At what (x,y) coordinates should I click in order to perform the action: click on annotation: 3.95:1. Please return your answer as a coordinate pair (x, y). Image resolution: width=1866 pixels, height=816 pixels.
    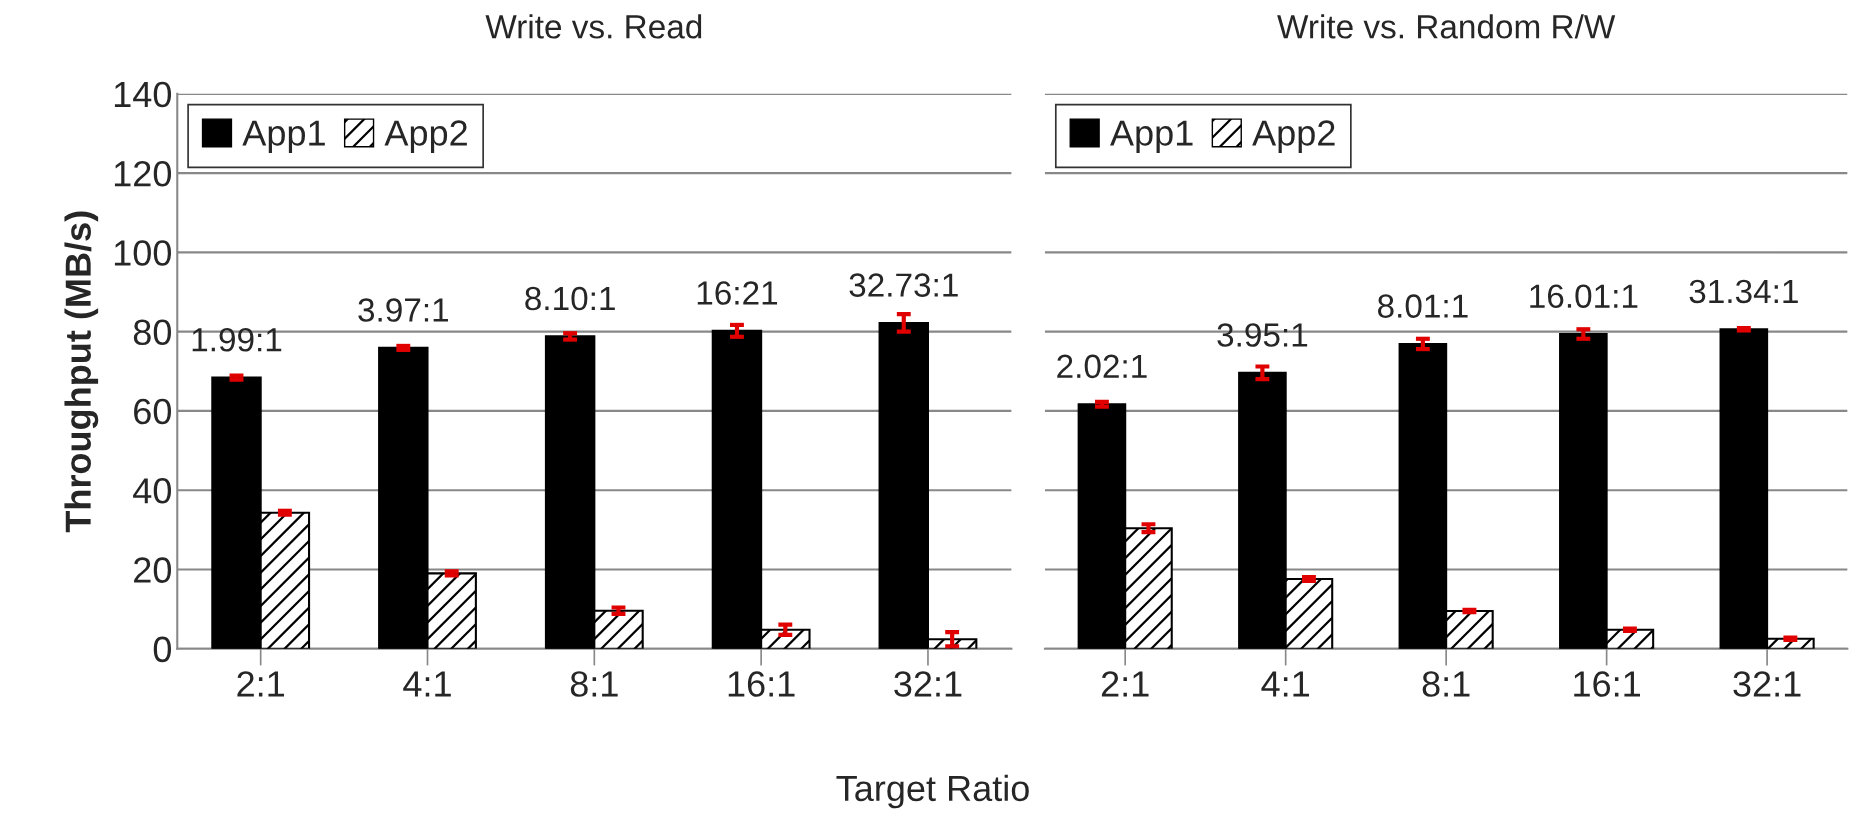
    Looking at the image, I should click on (1262, 335).